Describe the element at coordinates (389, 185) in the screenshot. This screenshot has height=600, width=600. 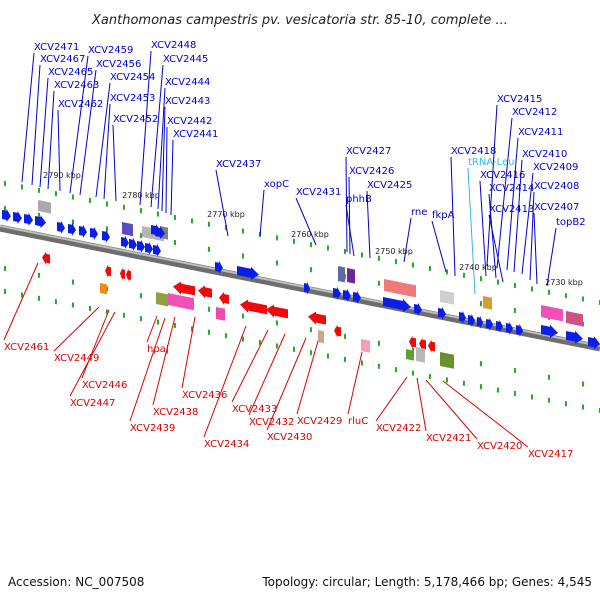
I see `gene-label: XCV2425` at that location.